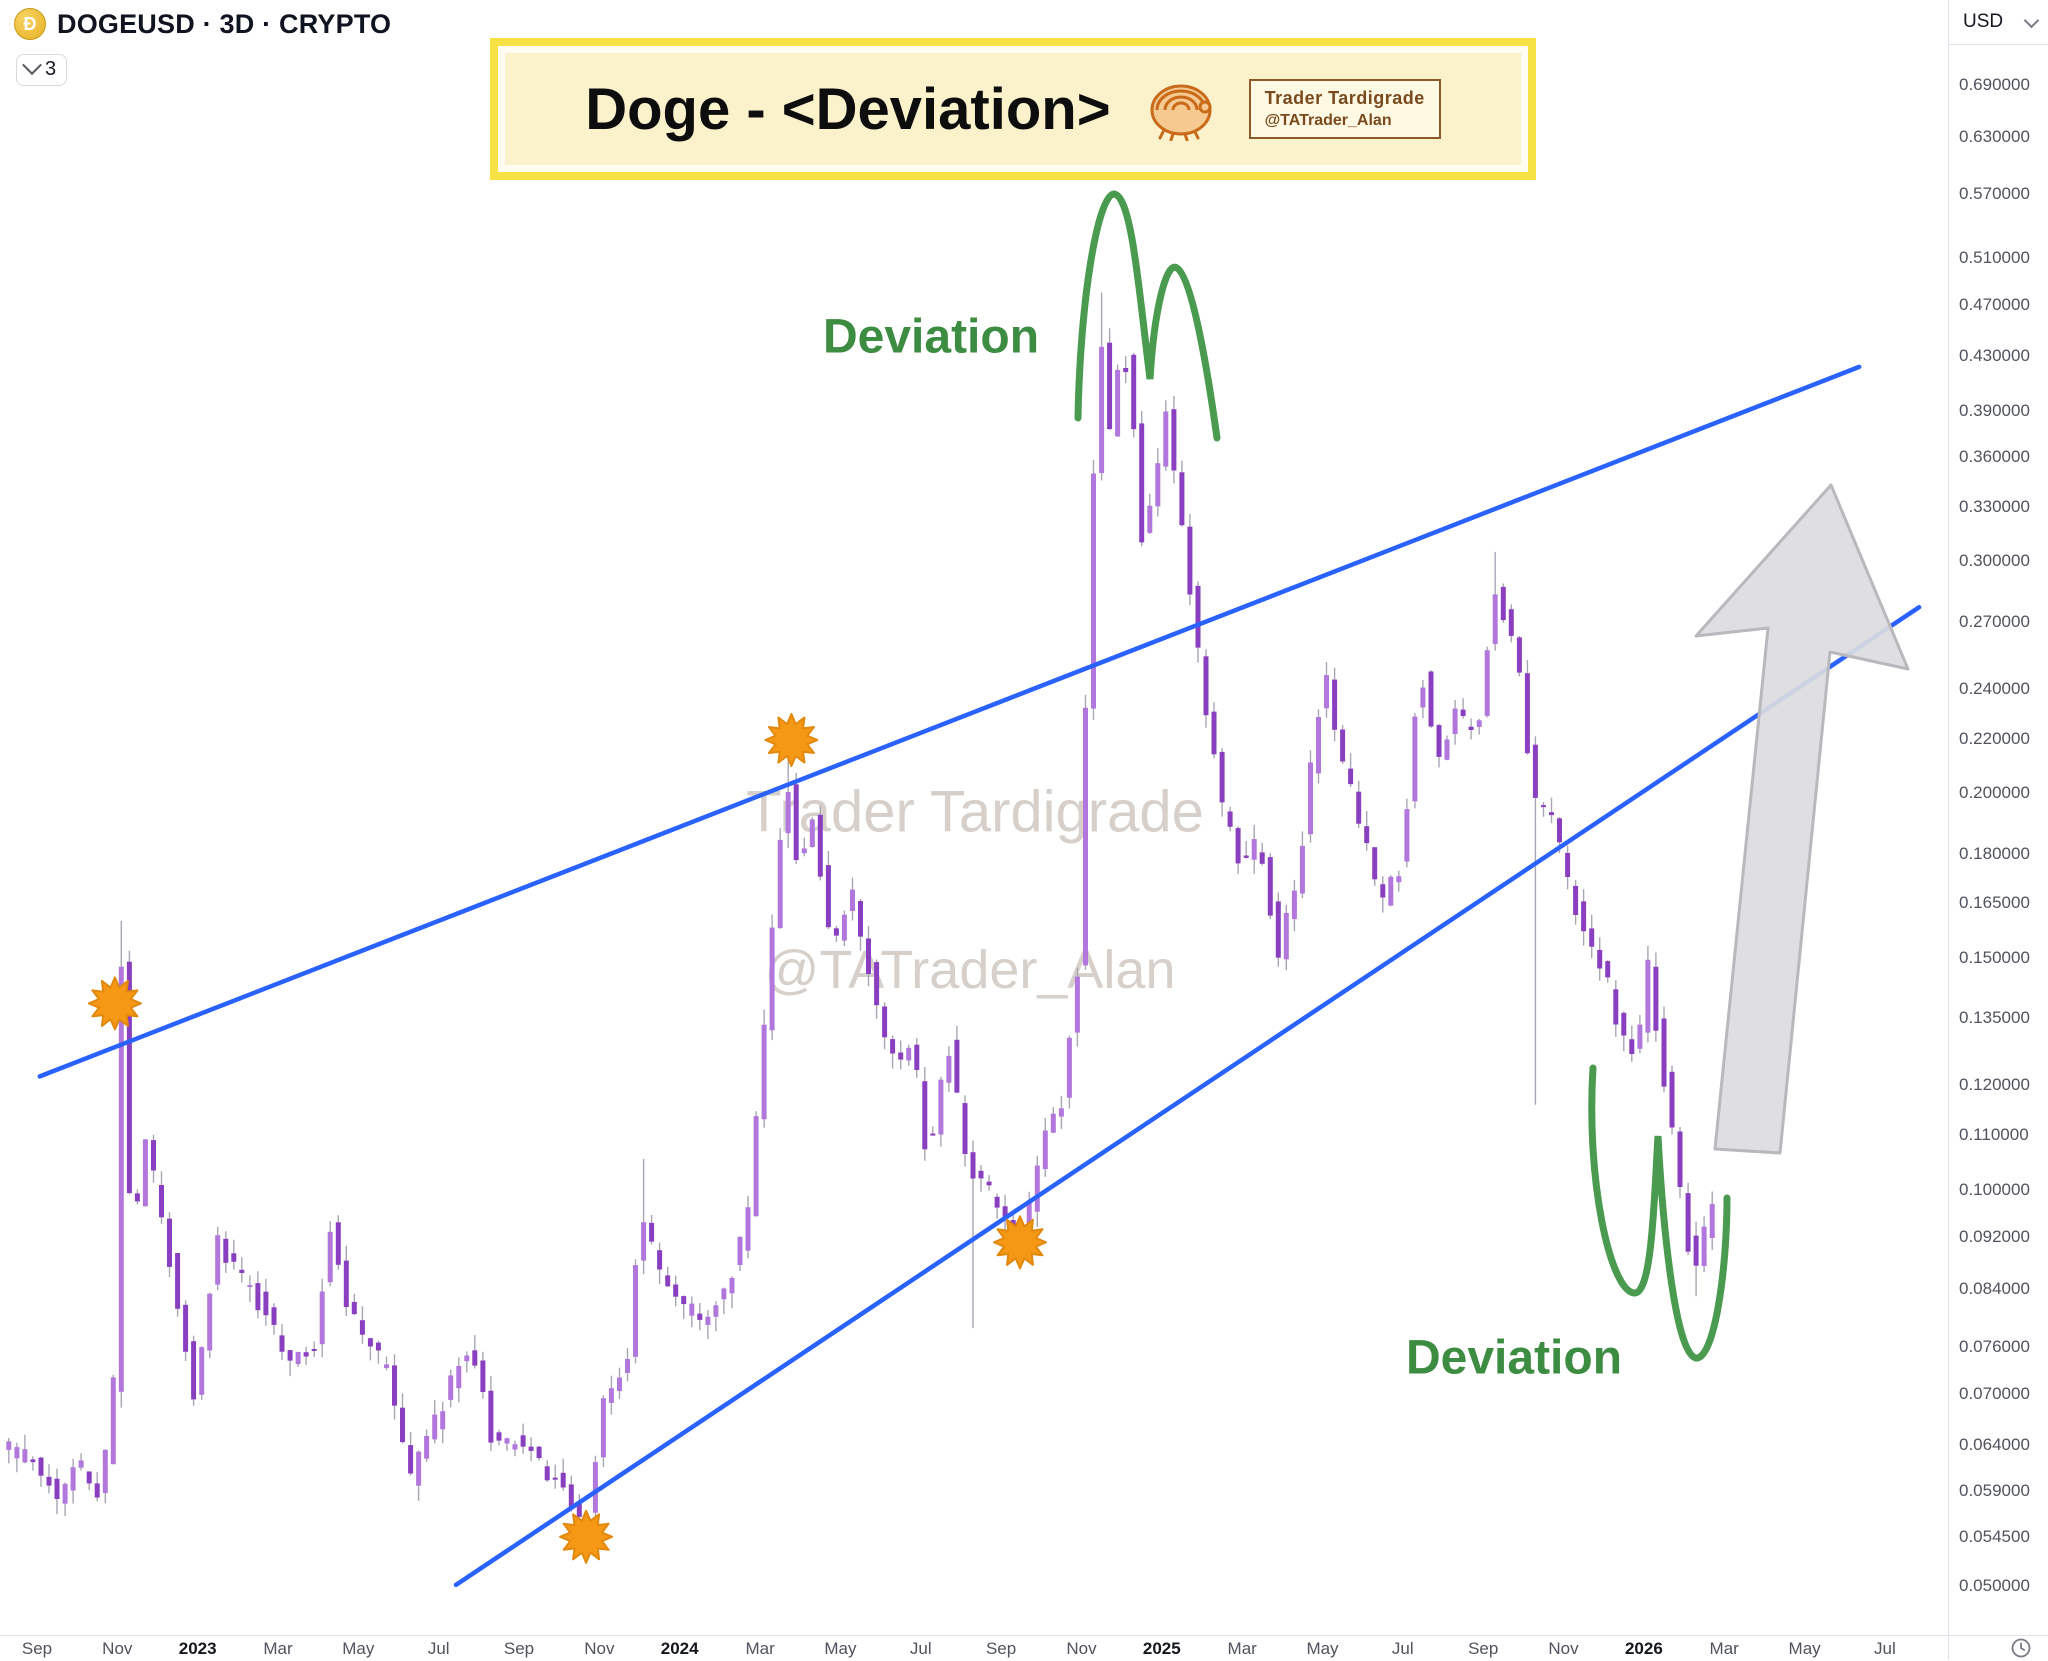 The width and height of the screenshot is (2048, 1661). Describe the element at coordinates (1994, 957) in the screenshot. I see `price-tick-label: 0.150000` at that location.